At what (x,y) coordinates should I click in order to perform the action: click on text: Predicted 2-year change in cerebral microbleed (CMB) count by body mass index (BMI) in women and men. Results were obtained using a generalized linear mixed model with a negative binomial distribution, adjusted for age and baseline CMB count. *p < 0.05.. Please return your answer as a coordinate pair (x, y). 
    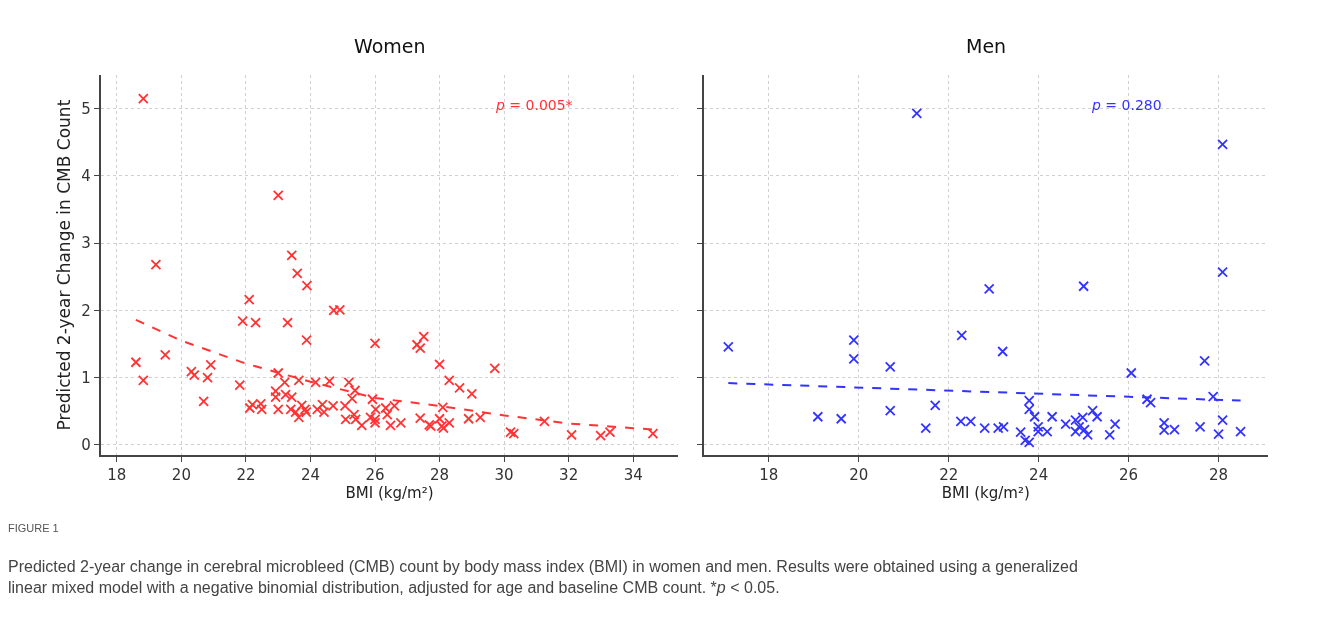
    Looking at the image, I should click on (543, 577).